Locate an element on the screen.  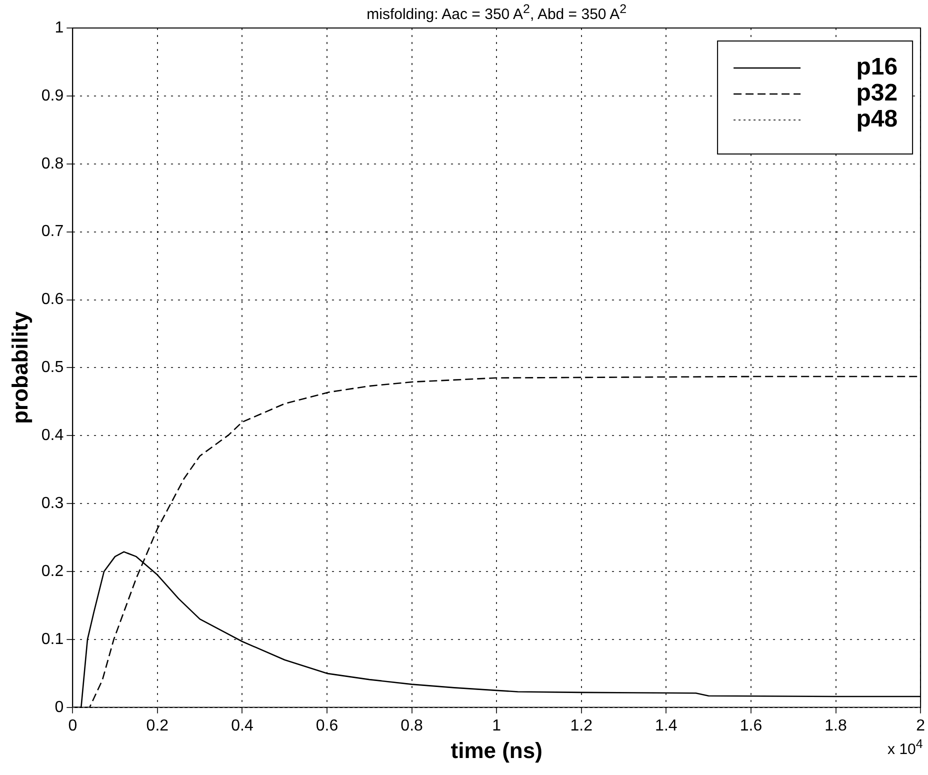
x-tick-label: 0.6 is located at coordinates (327, 725).